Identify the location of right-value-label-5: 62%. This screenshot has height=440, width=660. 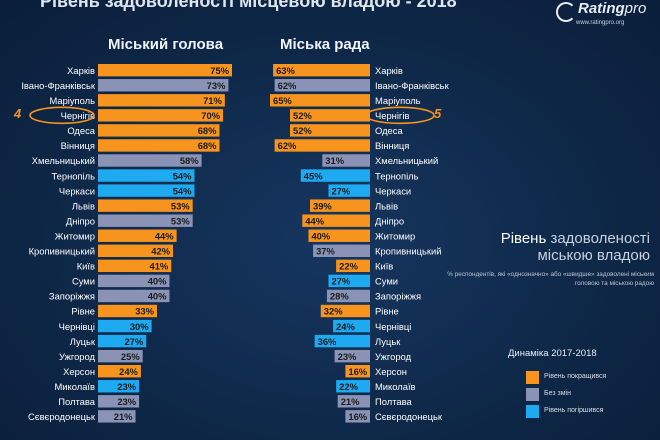
(287, 145).